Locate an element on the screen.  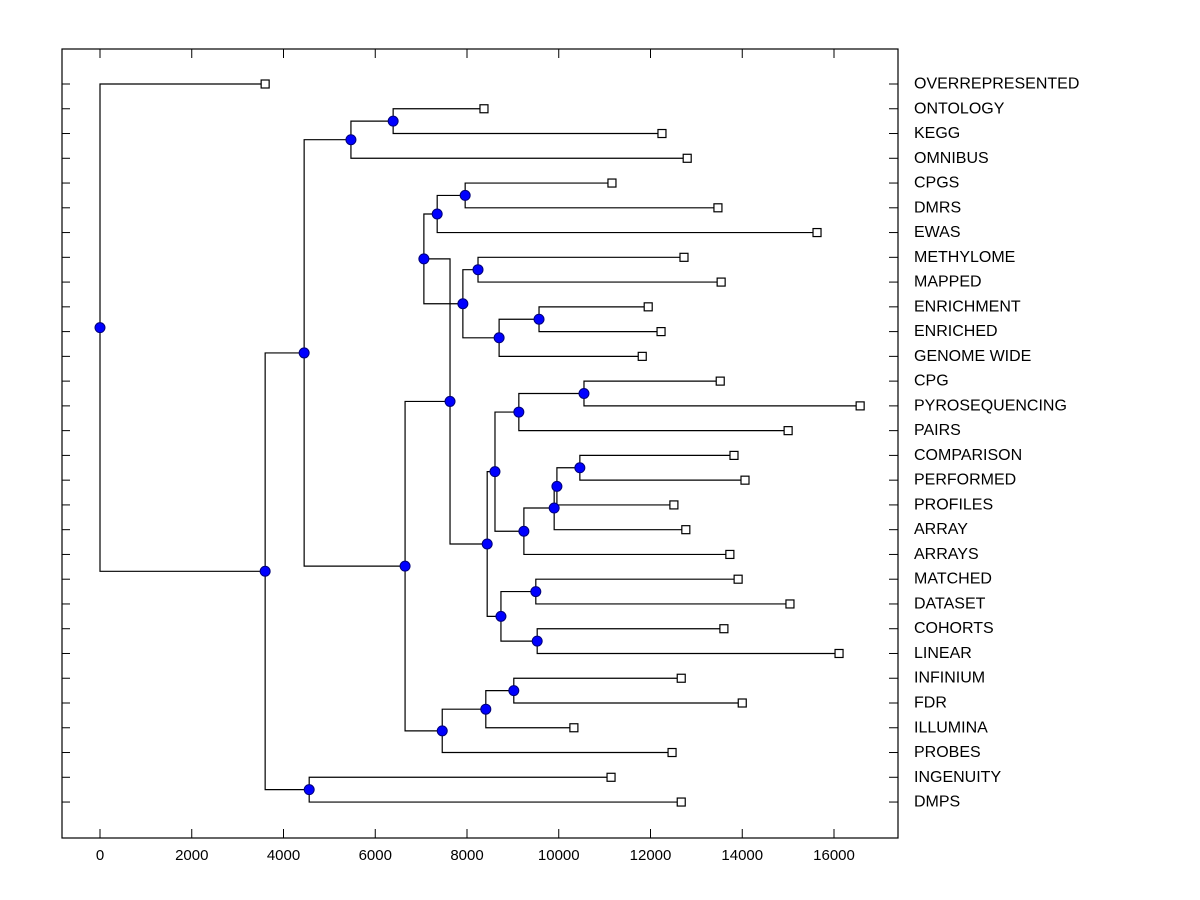
leaf-label: METHYLOME is located at coordinates (964, 257).